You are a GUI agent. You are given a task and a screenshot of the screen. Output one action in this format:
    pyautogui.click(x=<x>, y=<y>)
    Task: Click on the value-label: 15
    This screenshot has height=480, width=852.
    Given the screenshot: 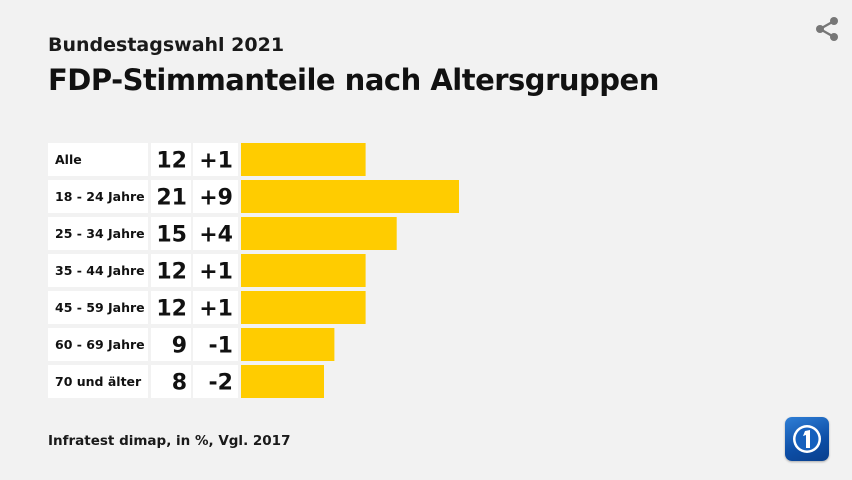 What is the action you would take?
    pyautogui.click(x=171, y=235)
    